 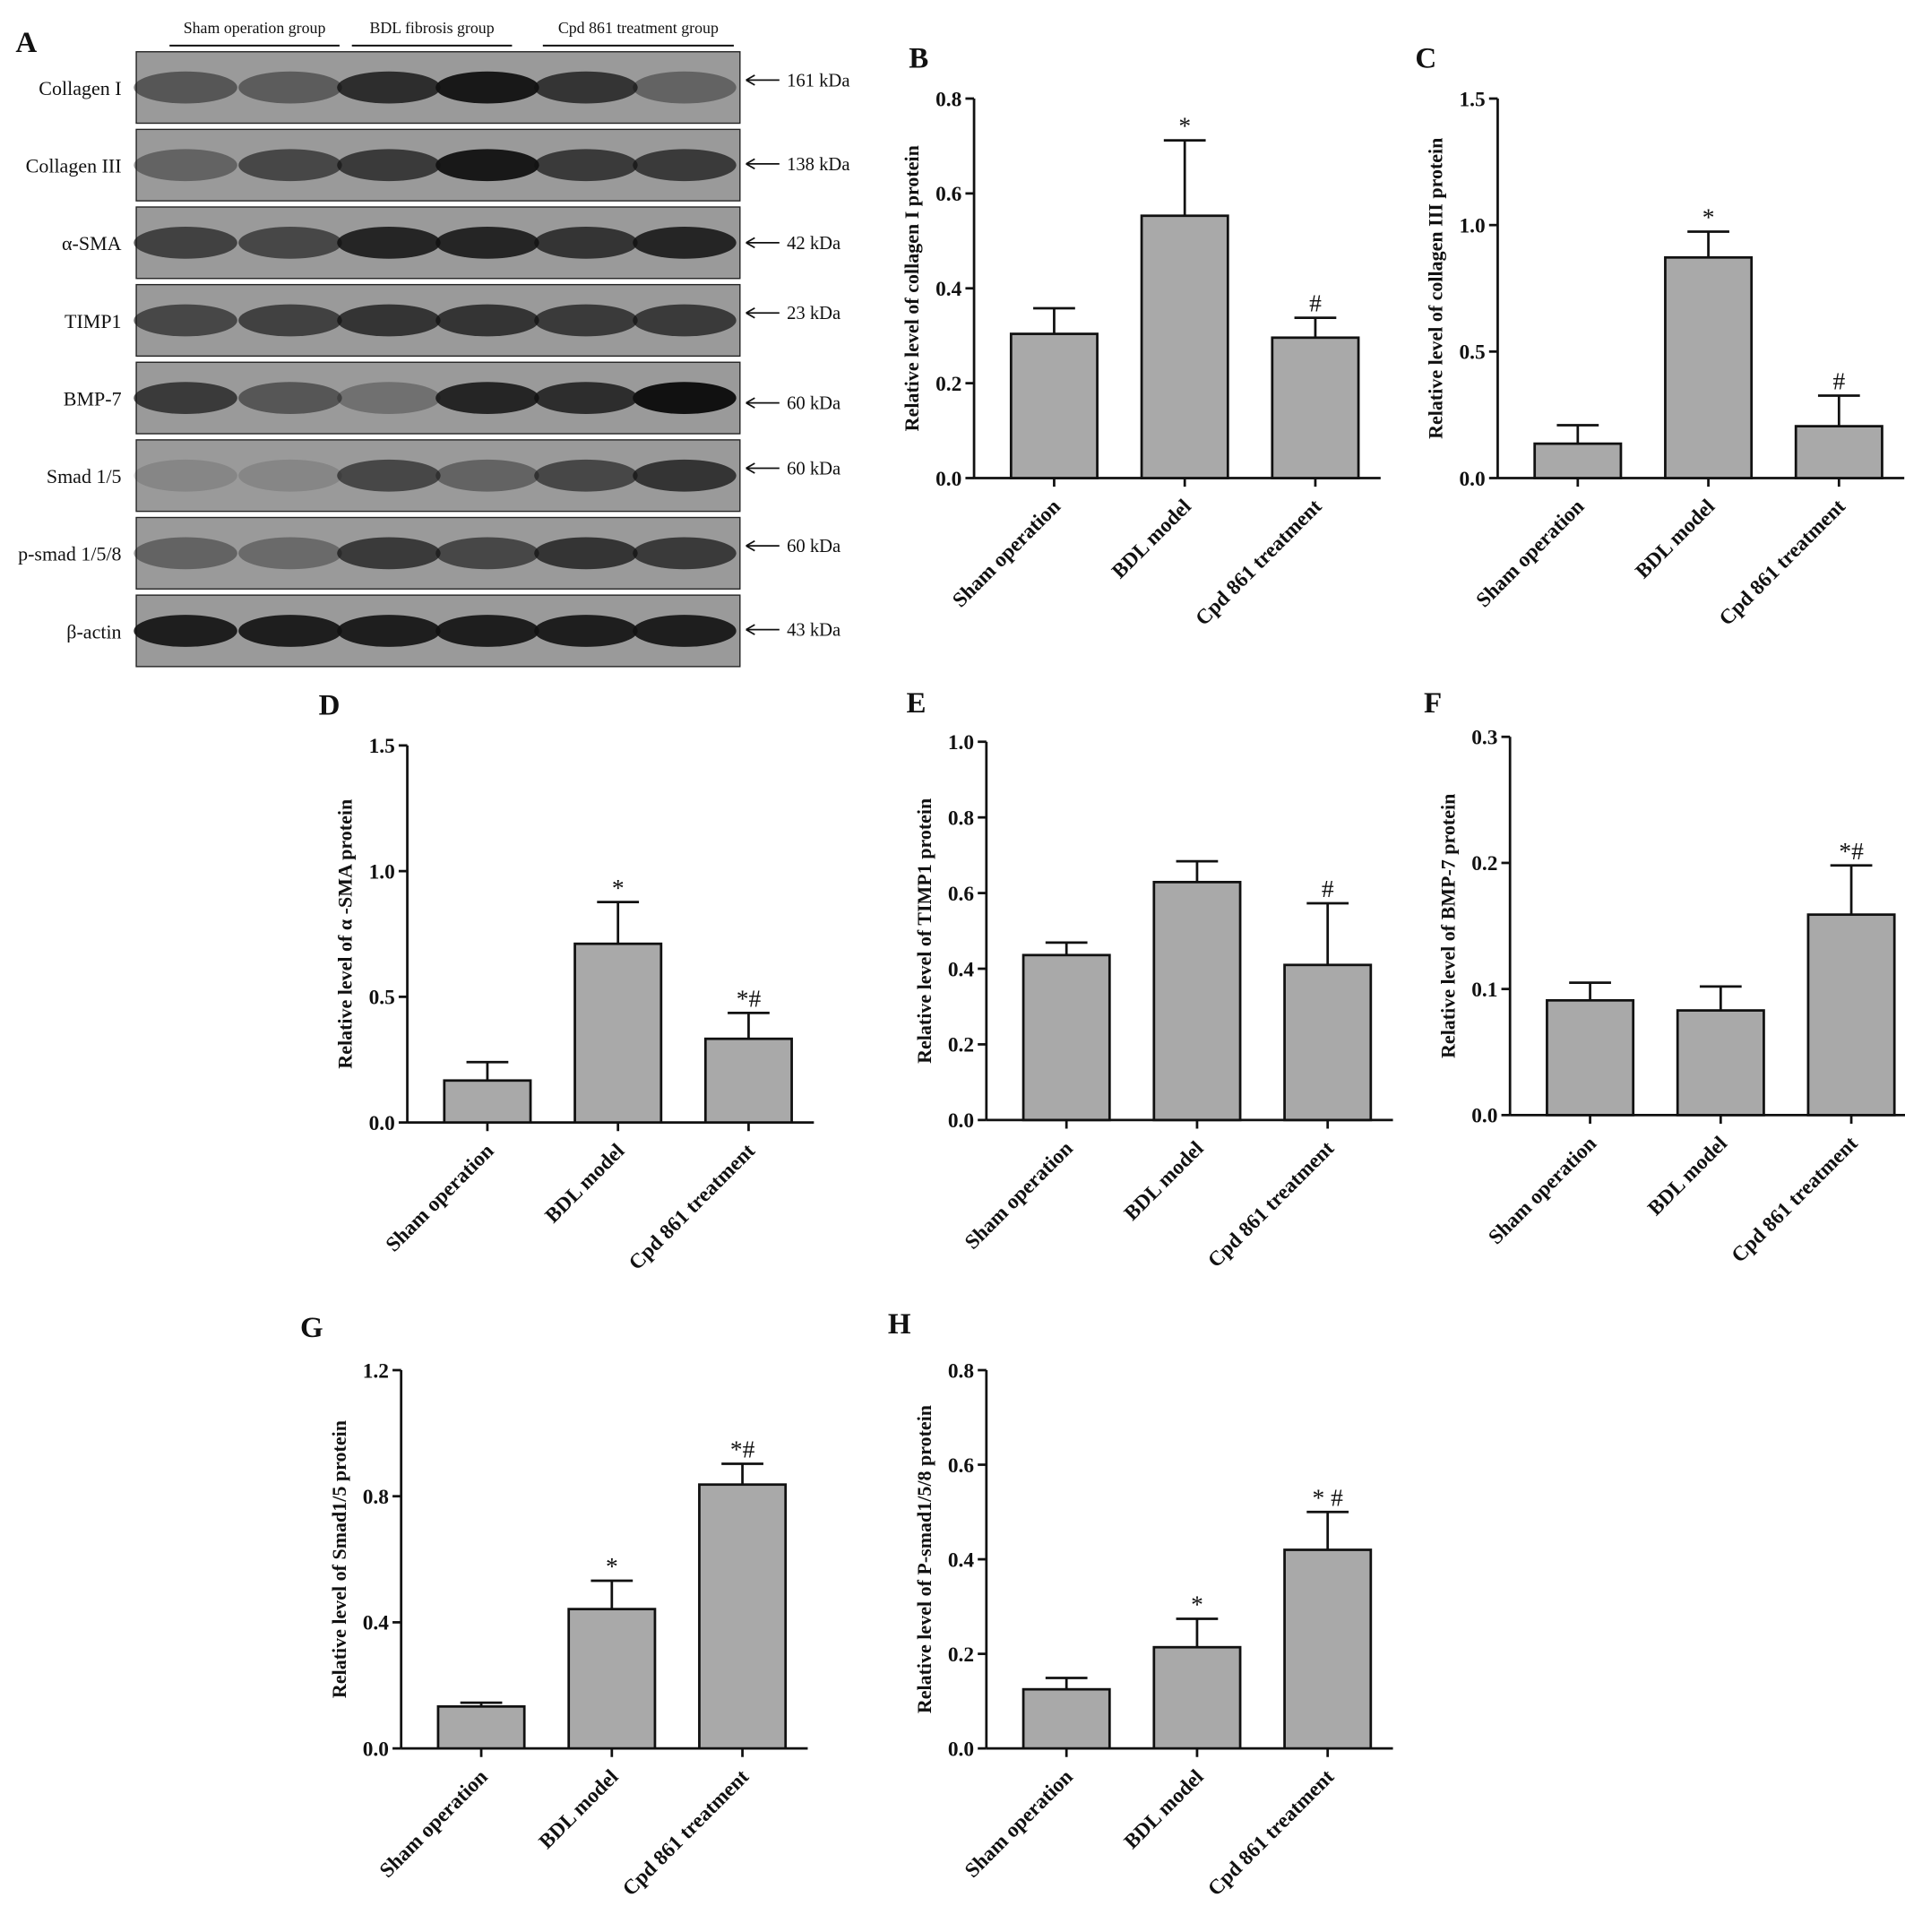 What do you see at coordinates (376, 1371) in the screenshot?
I see `y-tick-label: 1.2` at bounding box center [376, 1371].